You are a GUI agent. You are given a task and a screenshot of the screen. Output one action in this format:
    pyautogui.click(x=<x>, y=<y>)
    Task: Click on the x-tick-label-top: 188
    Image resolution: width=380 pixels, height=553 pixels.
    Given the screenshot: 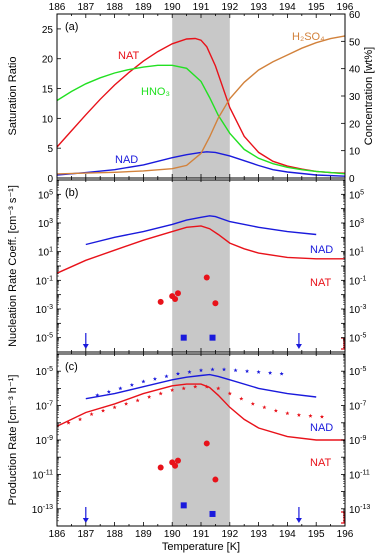 What is the action you would take?
    pyautogui.click(x=114, y=7)
    